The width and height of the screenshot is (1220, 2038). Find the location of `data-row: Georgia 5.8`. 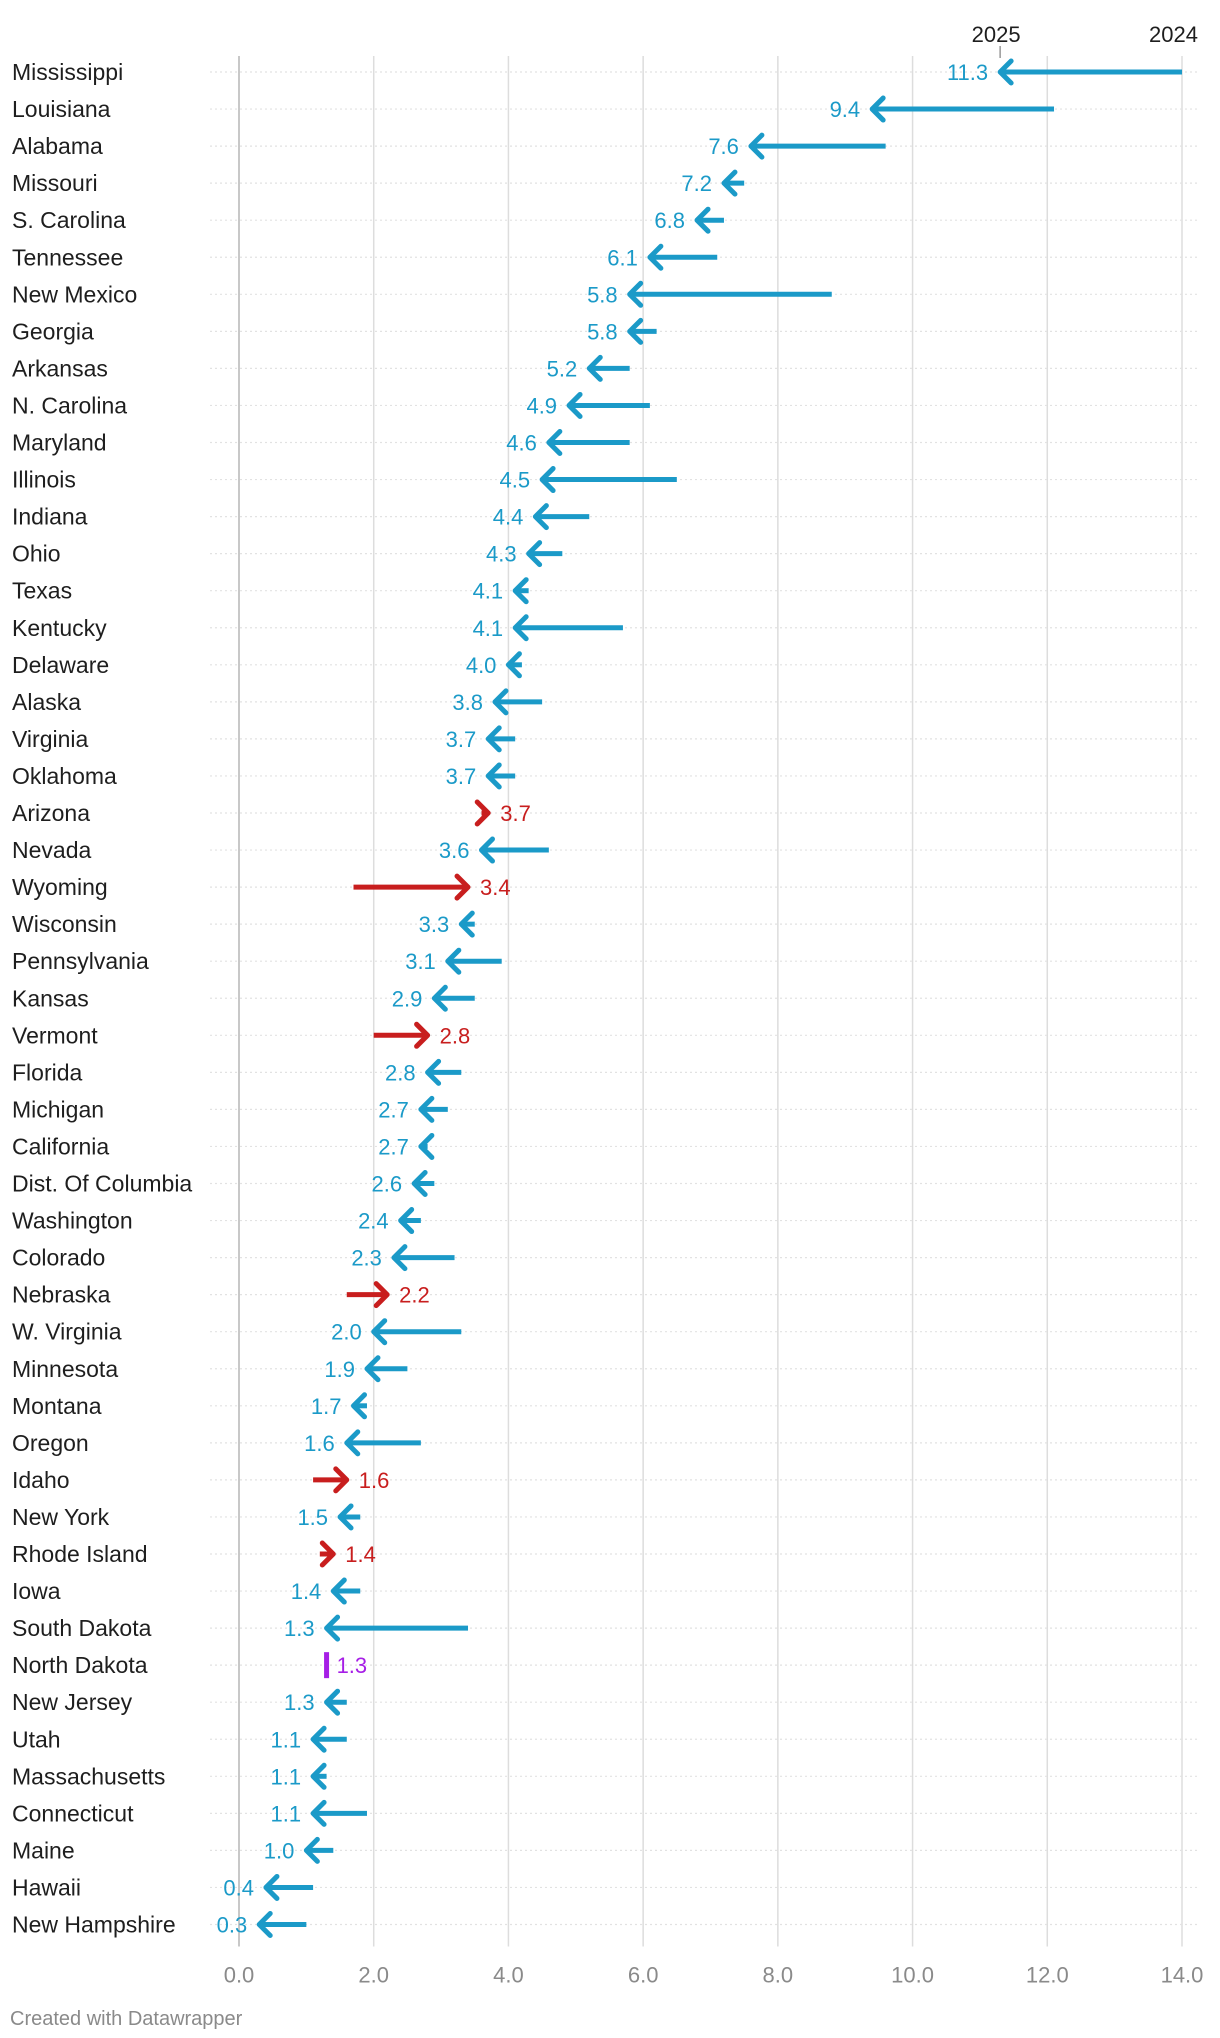

data-row: Georgia 5.8 is located at coordinates (605, 331).